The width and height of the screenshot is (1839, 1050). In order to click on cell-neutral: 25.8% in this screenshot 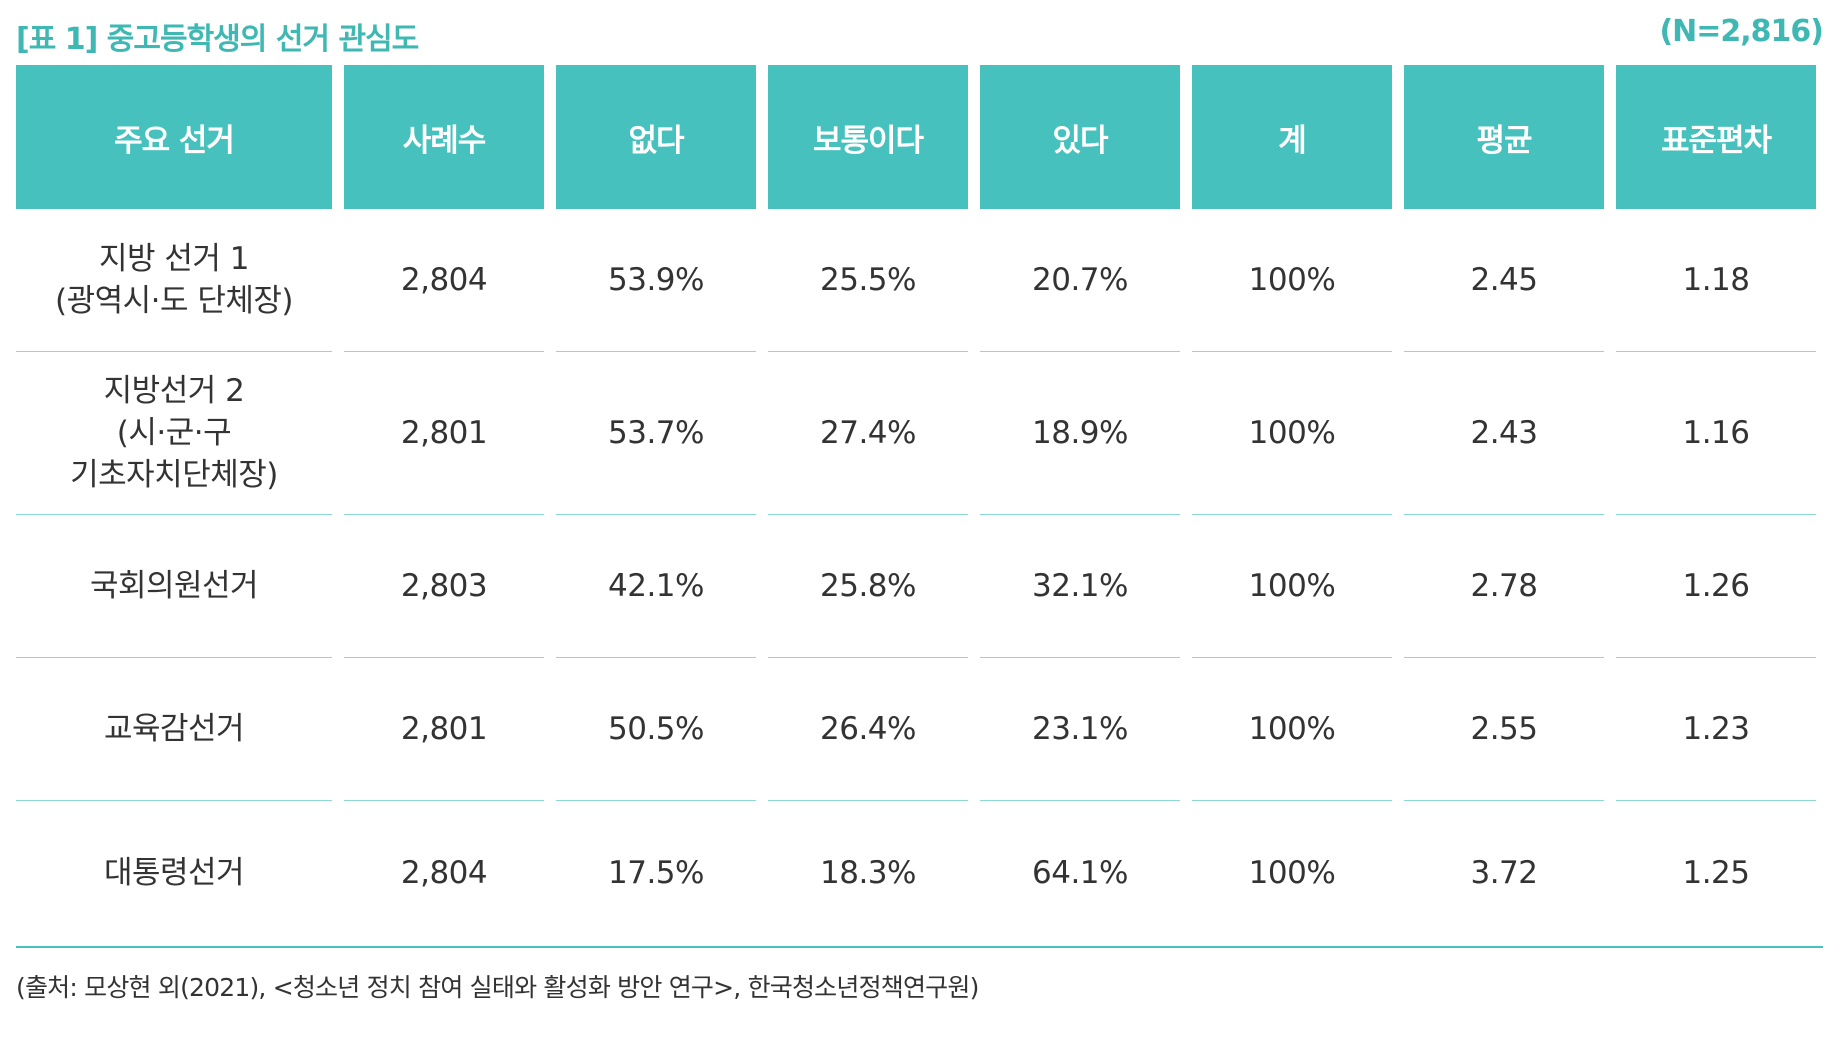, I will do `click(868, 586)`.